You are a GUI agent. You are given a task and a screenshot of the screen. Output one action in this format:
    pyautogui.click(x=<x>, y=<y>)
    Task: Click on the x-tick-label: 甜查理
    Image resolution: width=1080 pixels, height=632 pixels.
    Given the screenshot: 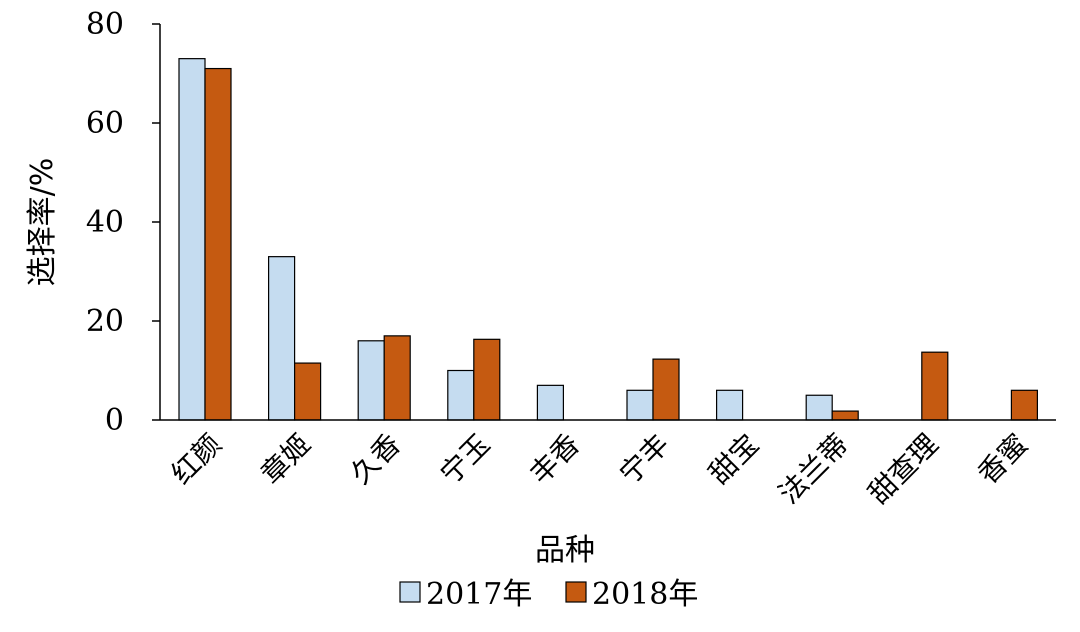 What is the action you would take?
    pyautogui.click(x=903, y=469)
    